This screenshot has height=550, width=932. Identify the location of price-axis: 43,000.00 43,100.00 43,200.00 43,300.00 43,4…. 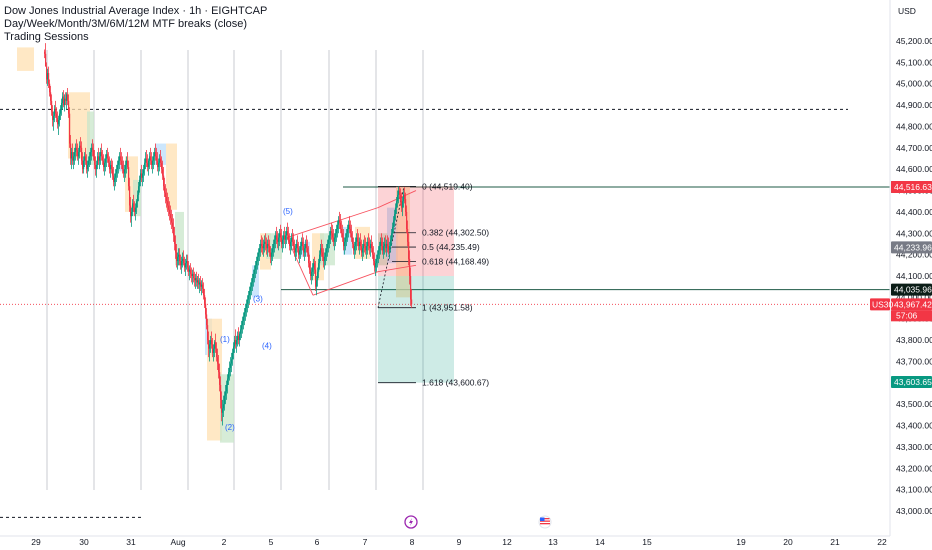
(910, 268).